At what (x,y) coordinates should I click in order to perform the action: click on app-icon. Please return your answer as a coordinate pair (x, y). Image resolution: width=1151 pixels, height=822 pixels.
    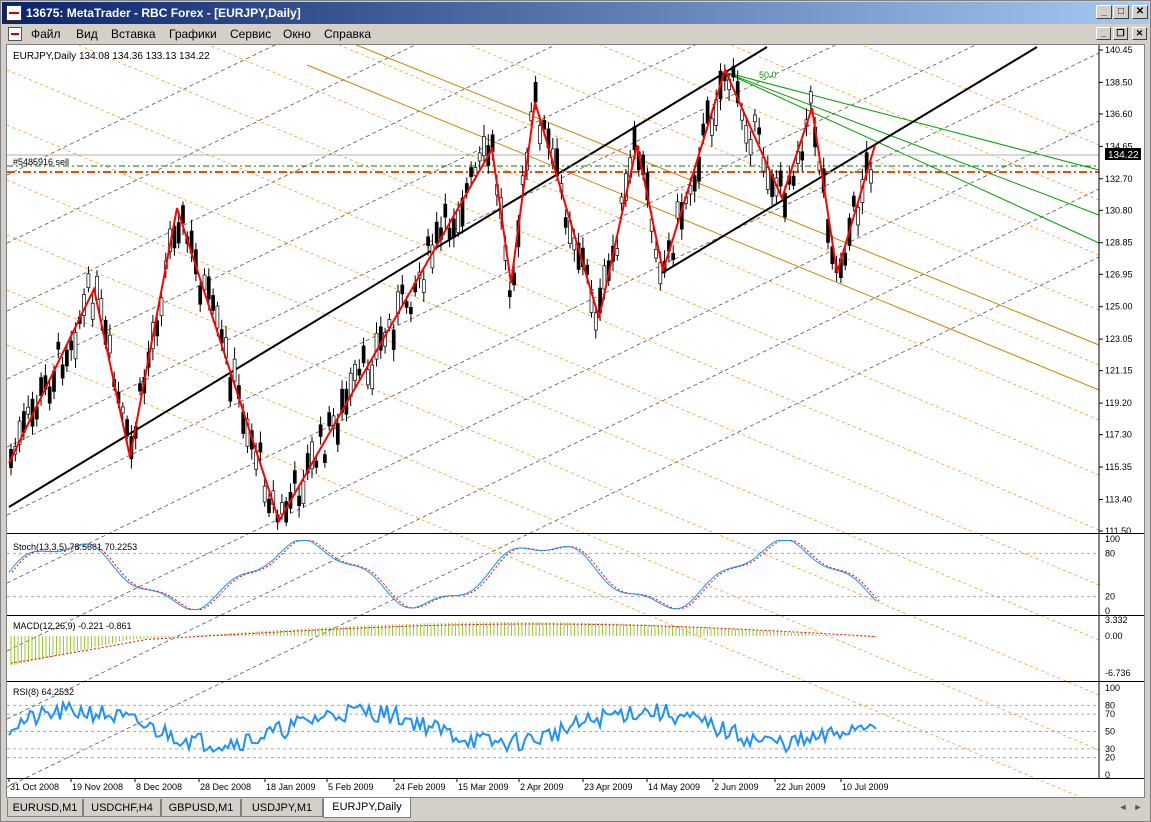
    Looking at the image, I should click on (14, 13).